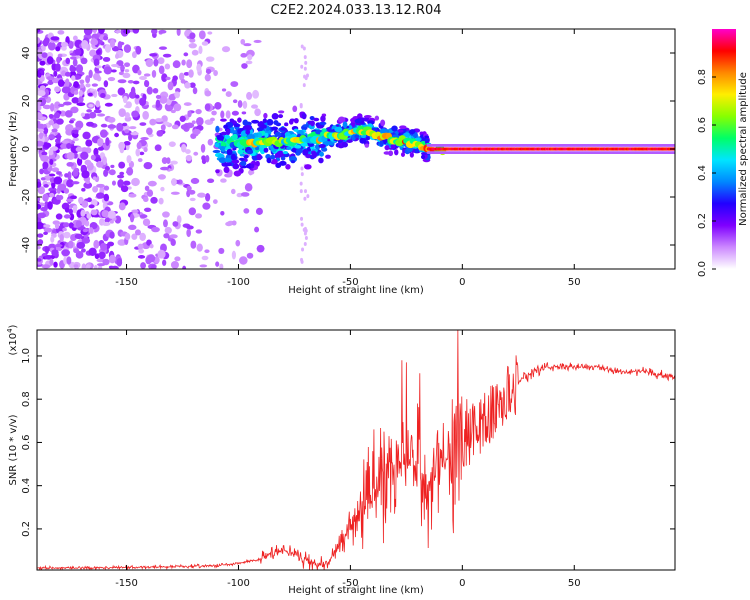  I want to click on y-tick-label: -40, so click(26, 245).